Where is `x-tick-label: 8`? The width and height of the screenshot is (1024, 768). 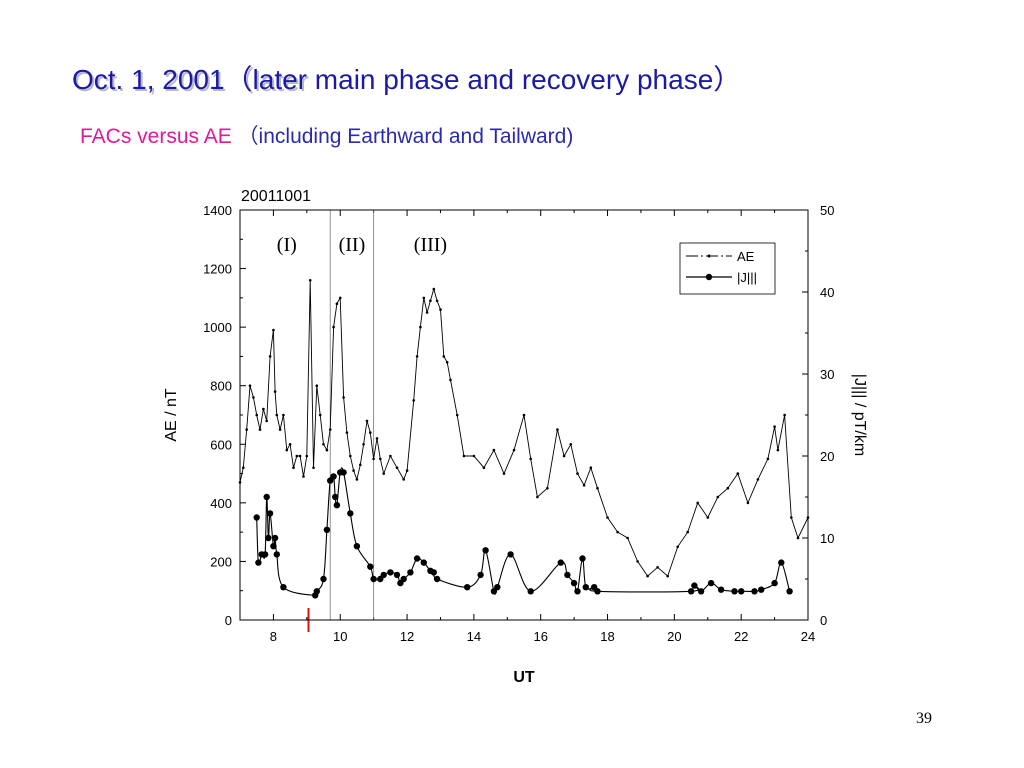 x-tick-label: 8 is located at coordinates (273, 636).